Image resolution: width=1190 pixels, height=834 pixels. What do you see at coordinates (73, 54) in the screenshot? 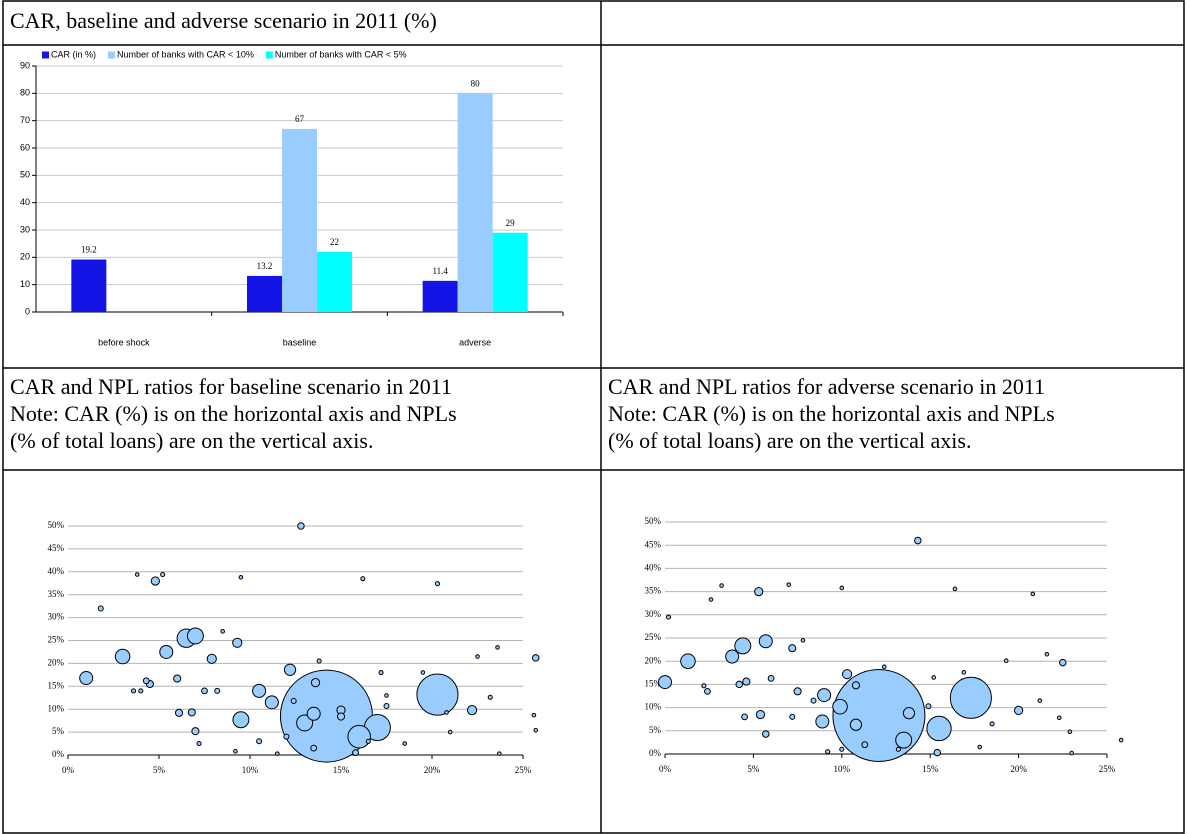
I see `legend-label: CAR (in %)` at bounding box center [73, 54].